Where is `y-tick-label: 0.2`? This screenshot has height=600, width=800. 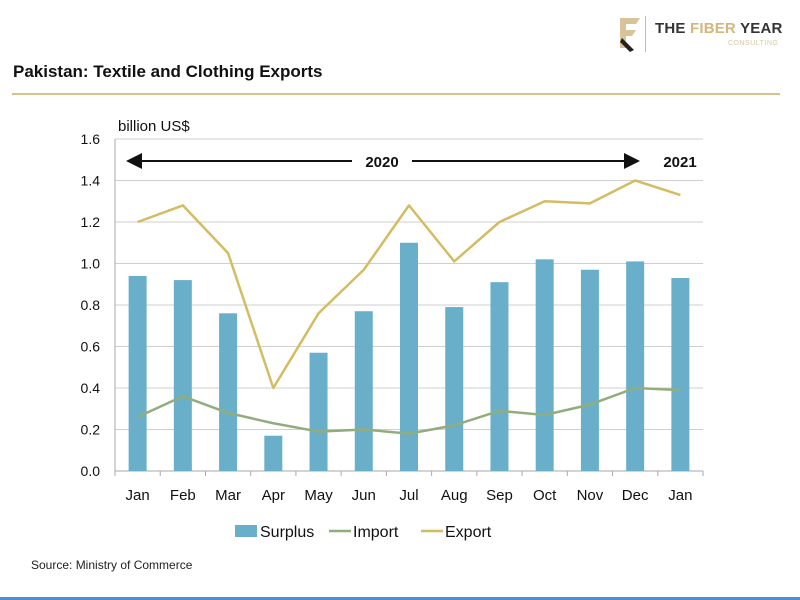
y-tick-label: 0.2 is located at coordinates (91, 430).